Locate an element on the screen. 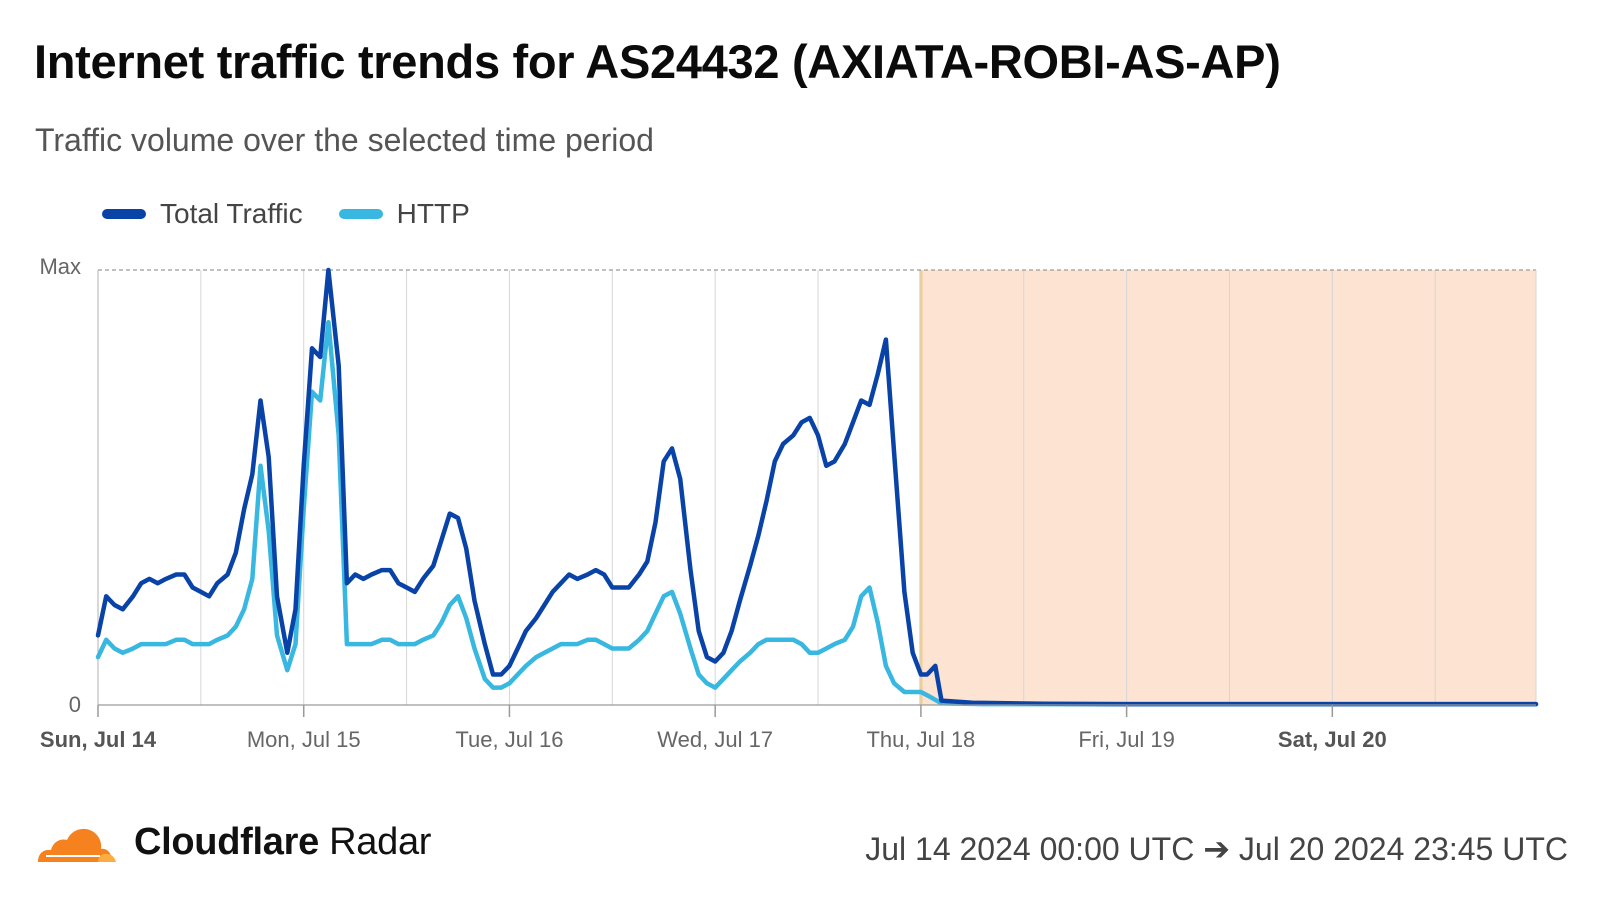 Image resolution: width=1600 pixels, height=900 pixels. chart-legend: Total Traffic HTTP is located at coordinates (304, 214).